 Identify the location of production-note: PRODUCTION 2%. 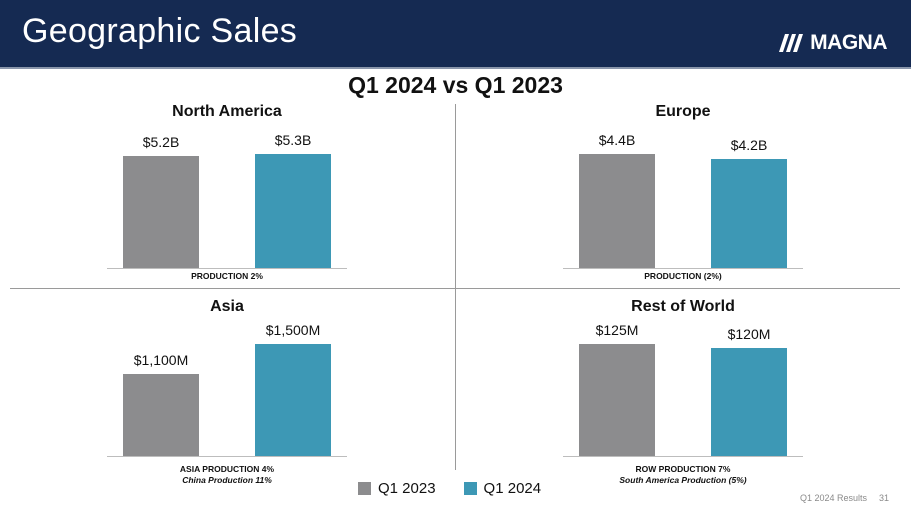
(227, 276).